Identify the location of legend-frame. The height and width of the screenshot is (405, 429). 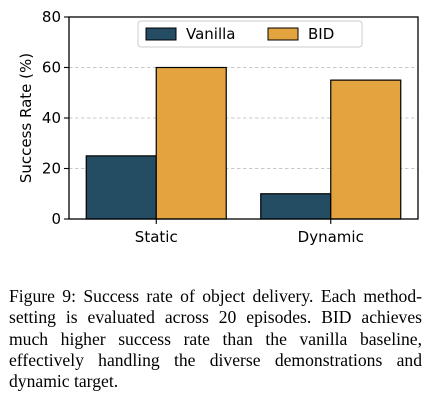
(250, 34).